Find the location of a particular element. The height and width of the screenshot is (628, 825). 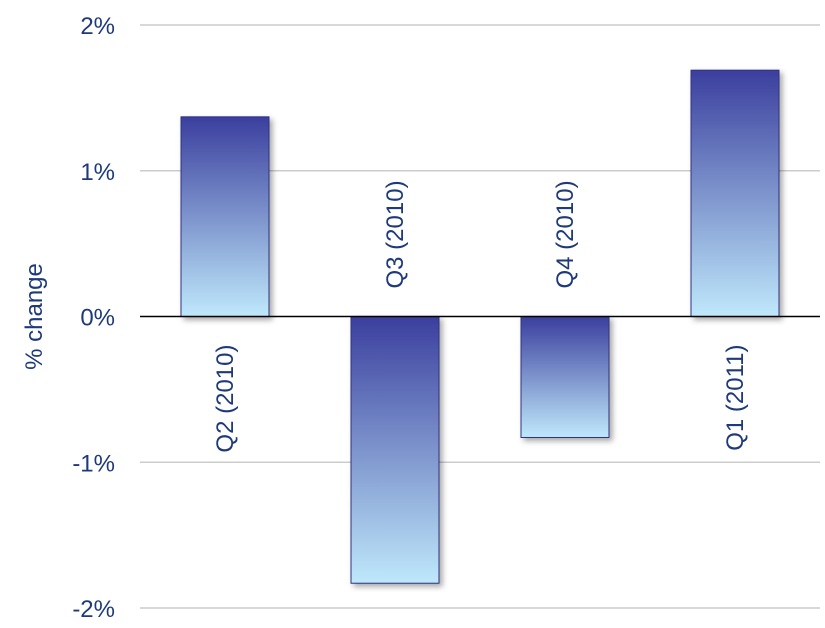

category-label: Q2 (2010) is located at coordinates (225, 399).